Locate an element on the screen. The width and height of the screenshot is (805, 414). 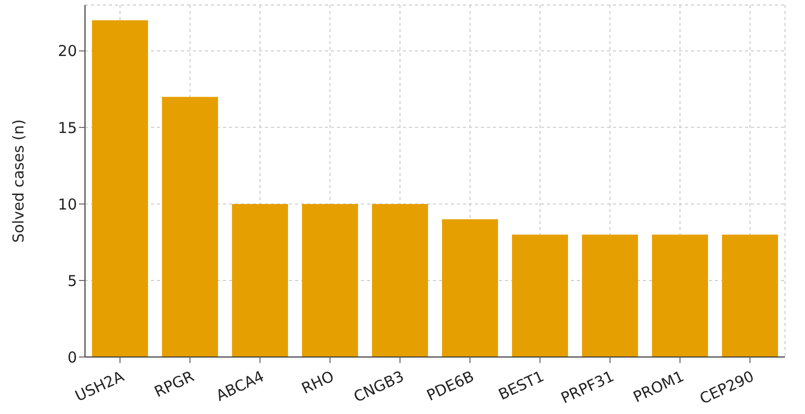
y-axis-title: Solved cases (n) is located at coordinates (18, 181).